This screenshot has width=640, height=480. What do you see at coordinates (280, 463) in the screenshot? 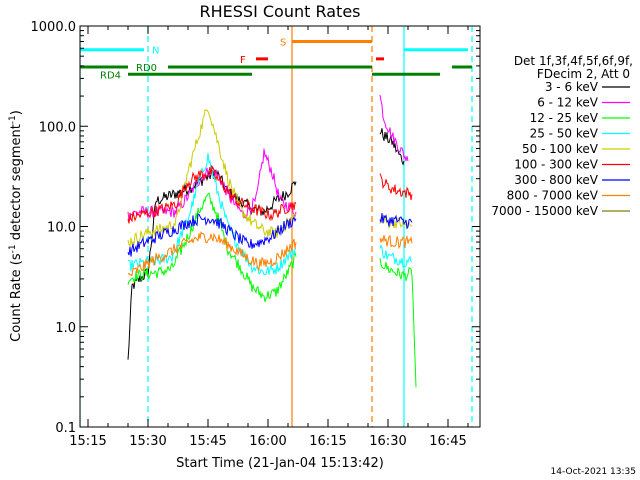
I see `x-axis-title: Start Time (21-Jan-04 15:13:42)` at bounding box center [280, 463].